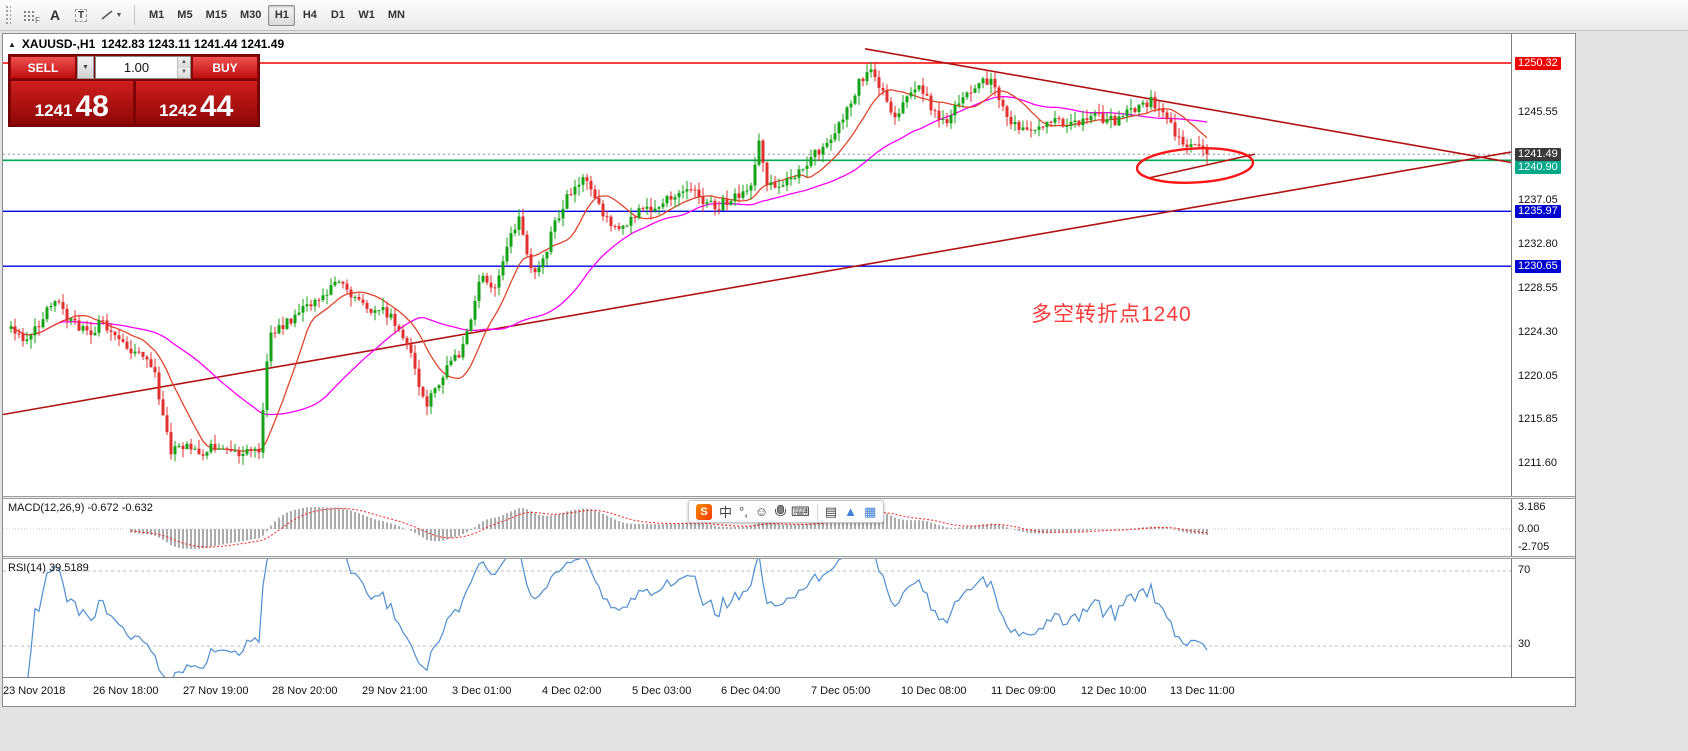 This screenshot has width=1688, height=751. I want to click on text-tool-button: A, so click(55, 15).